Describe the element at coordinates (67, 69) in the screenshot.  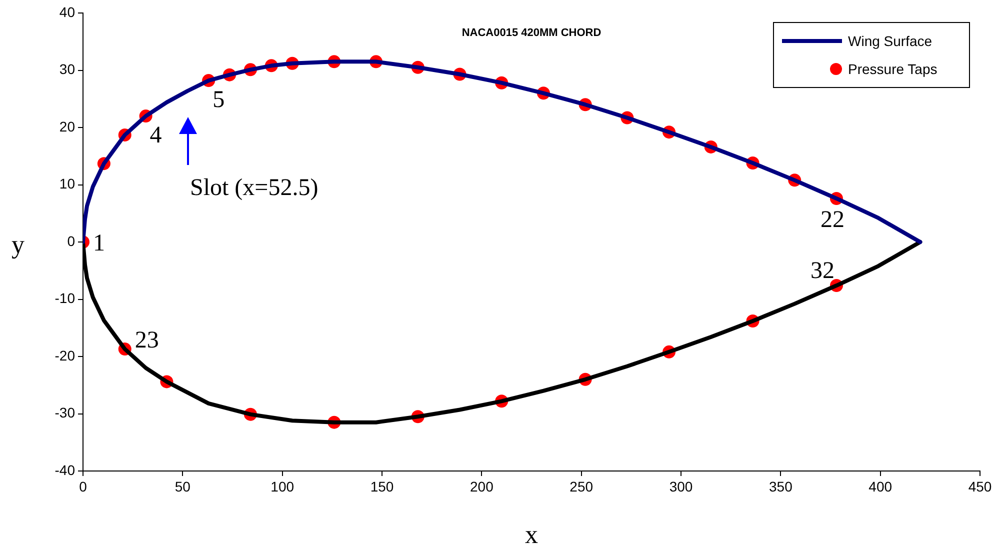
I see `y-tick-label: 30` at that location.